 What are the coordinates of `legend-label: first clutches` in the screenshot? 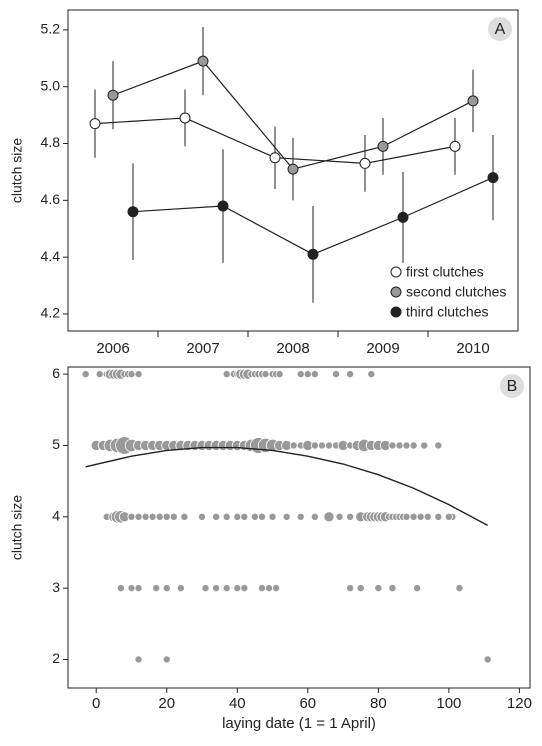 It's located at (445, 272).